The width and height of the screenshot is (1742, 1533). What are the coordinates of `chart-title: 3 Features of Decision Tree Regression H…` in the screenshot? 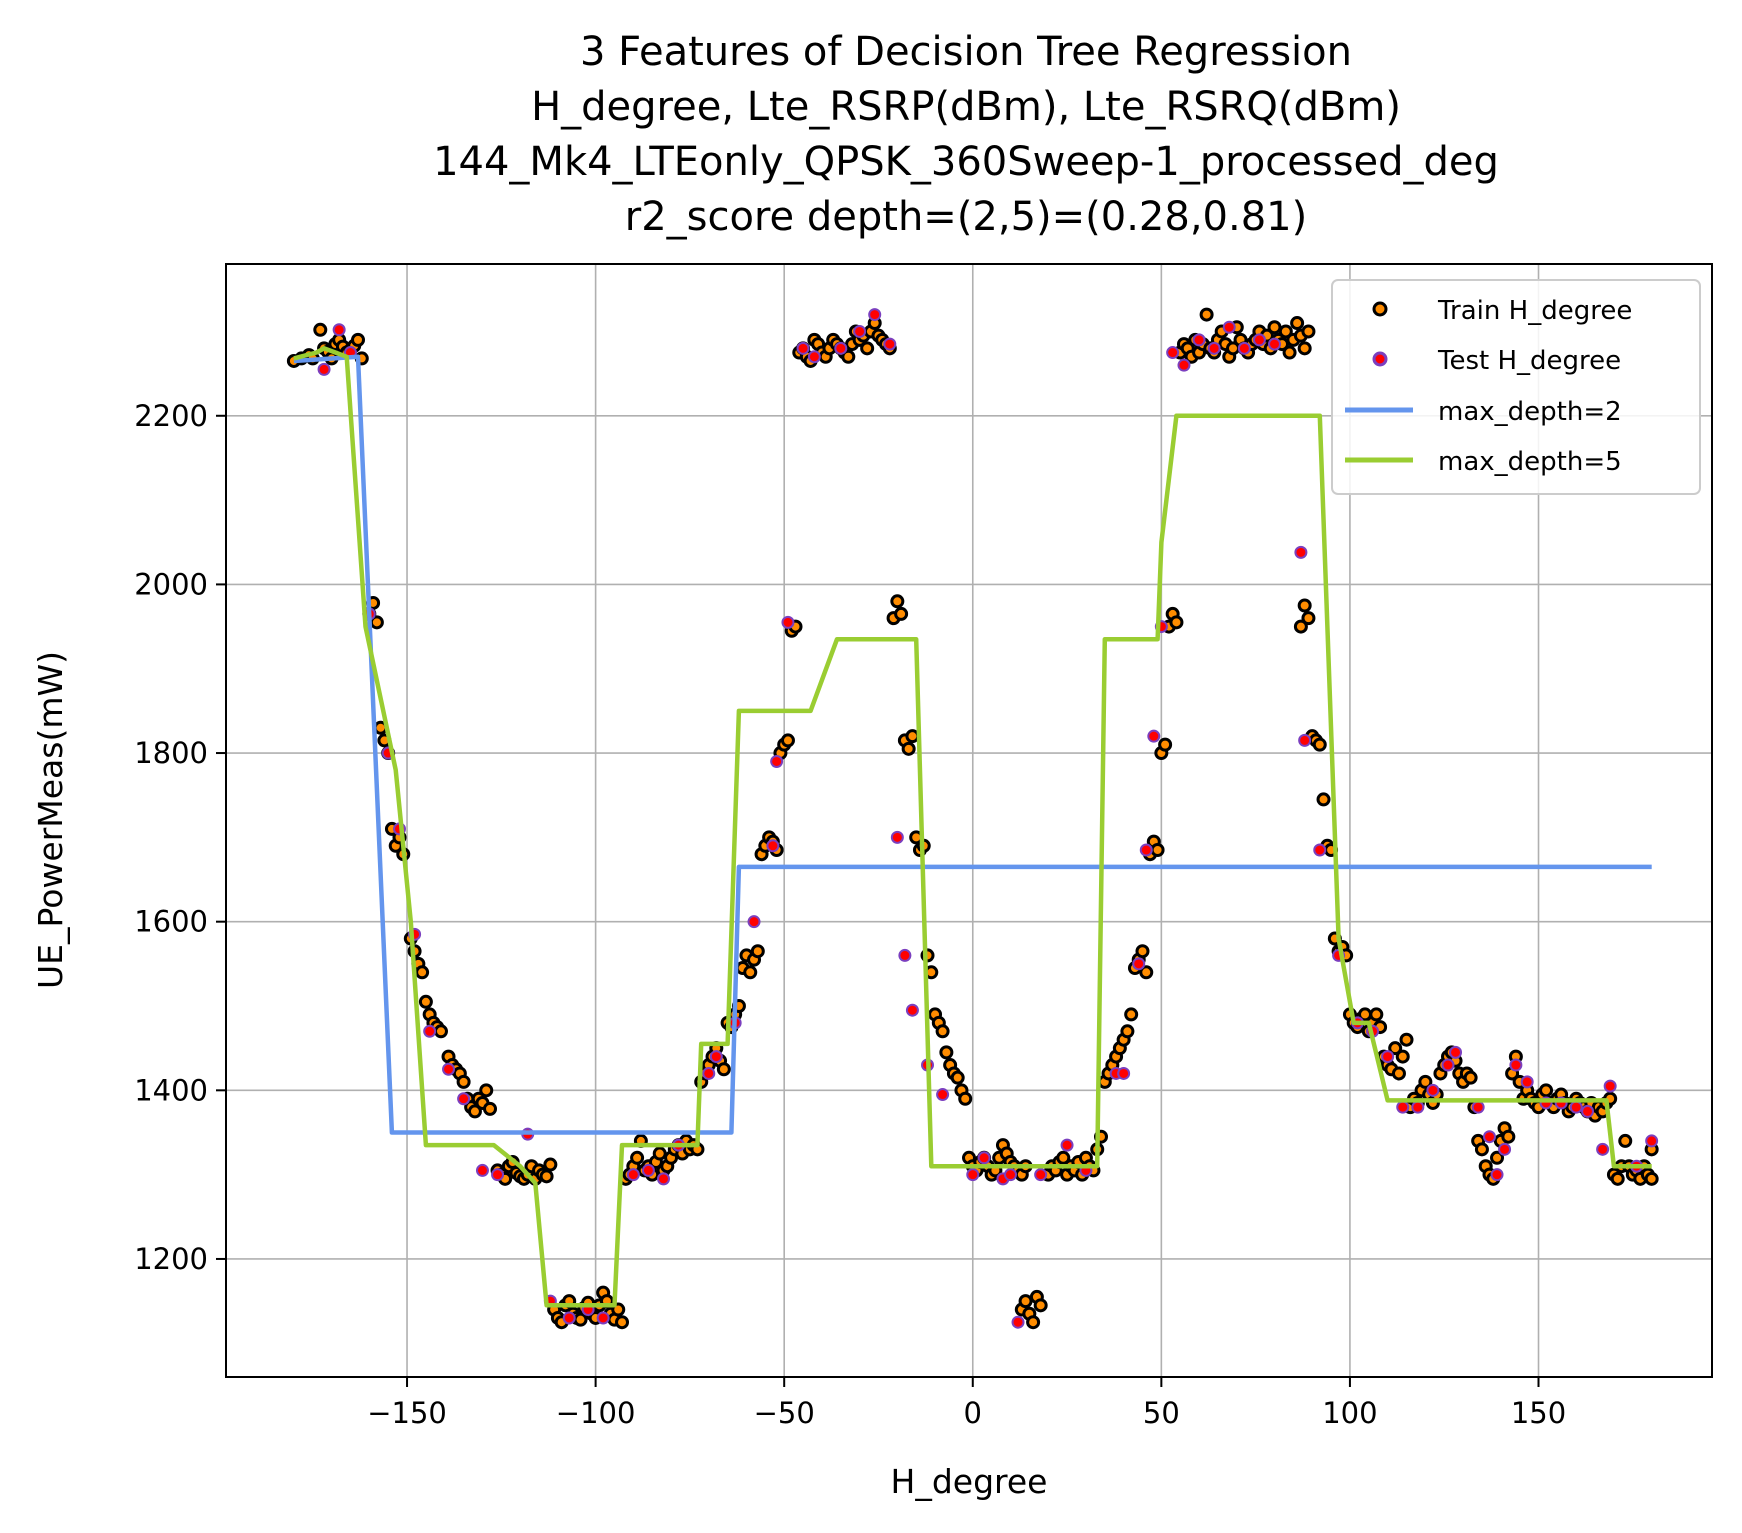 It's located at (966, 134).